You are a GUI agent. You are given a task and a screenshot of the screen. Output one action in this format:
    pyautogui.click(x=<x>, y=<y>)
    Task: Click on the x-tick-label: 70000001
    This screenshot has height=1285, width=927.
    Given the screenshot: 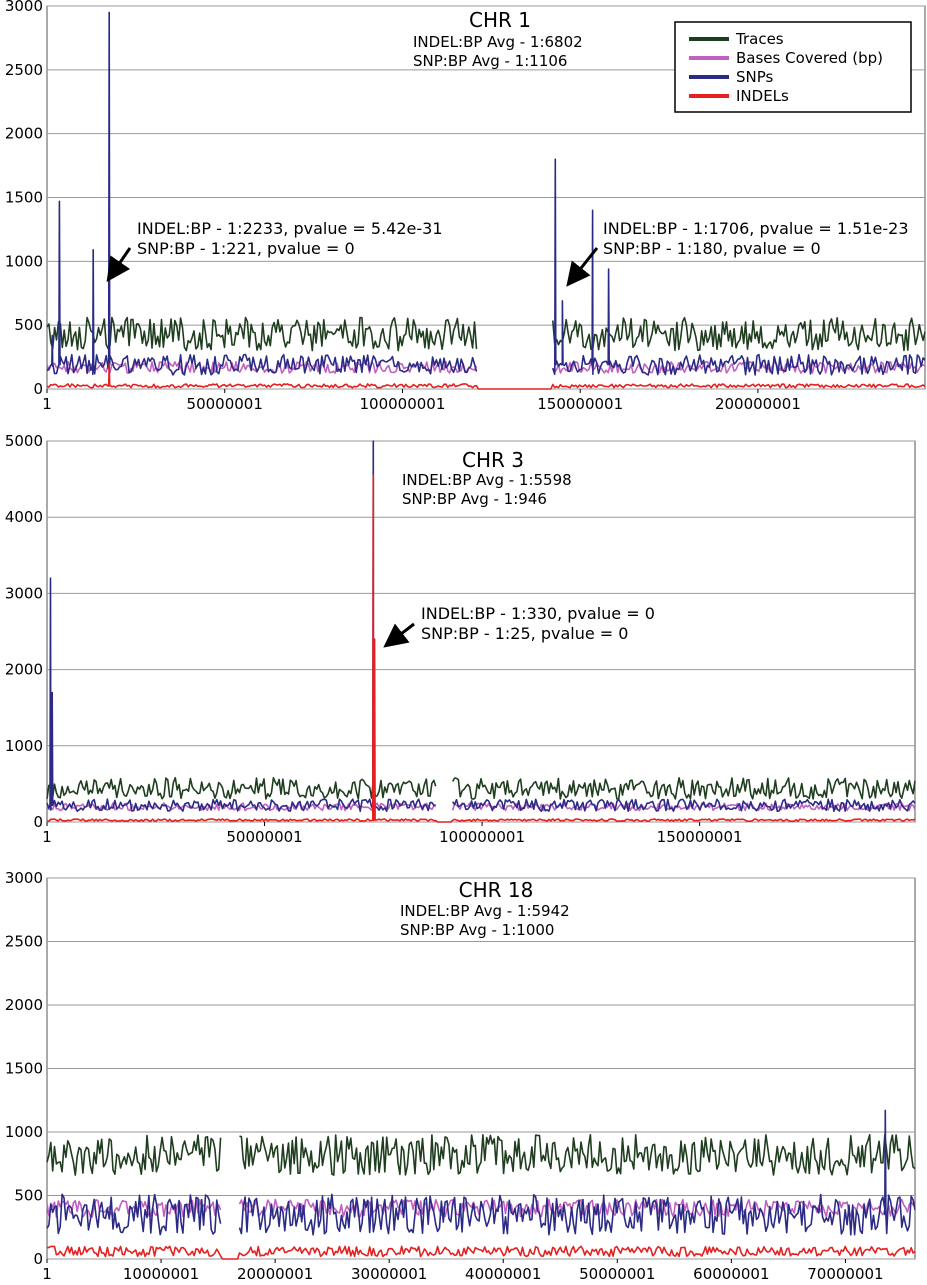 What is the action you would take?
    pyautogui.click(x=845, y=1272)
    